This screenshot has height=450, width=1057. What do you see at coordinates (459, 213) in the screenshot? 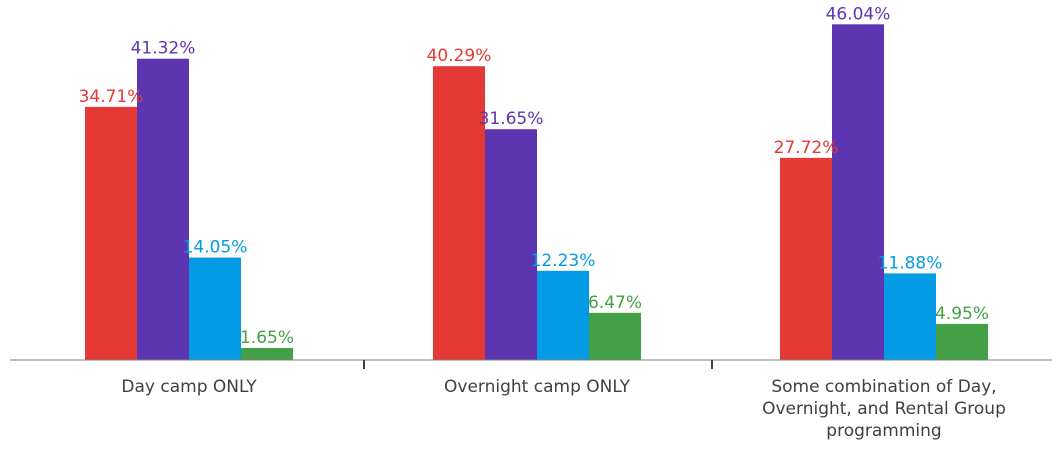
I see `bar-cat1-series0` at bounding box center [459, 213].